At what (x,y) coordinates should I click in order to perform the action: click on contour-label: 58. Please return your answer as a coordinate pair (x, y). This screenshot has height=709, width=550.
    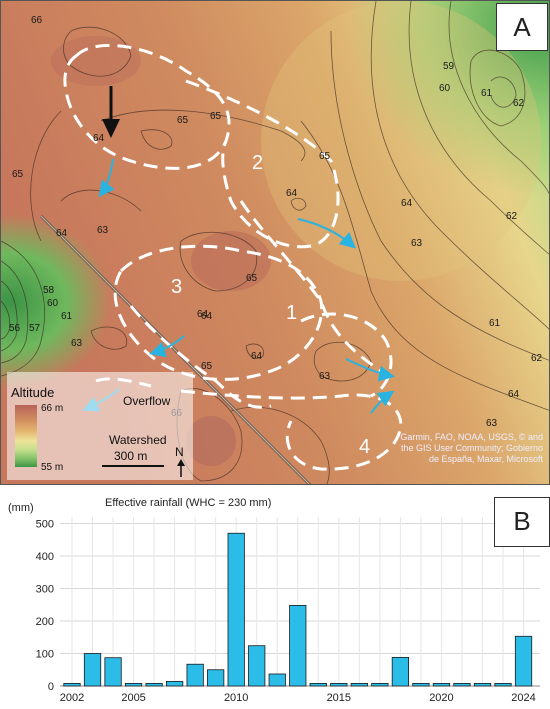
    Looking at the image, I should click on (49, 290).